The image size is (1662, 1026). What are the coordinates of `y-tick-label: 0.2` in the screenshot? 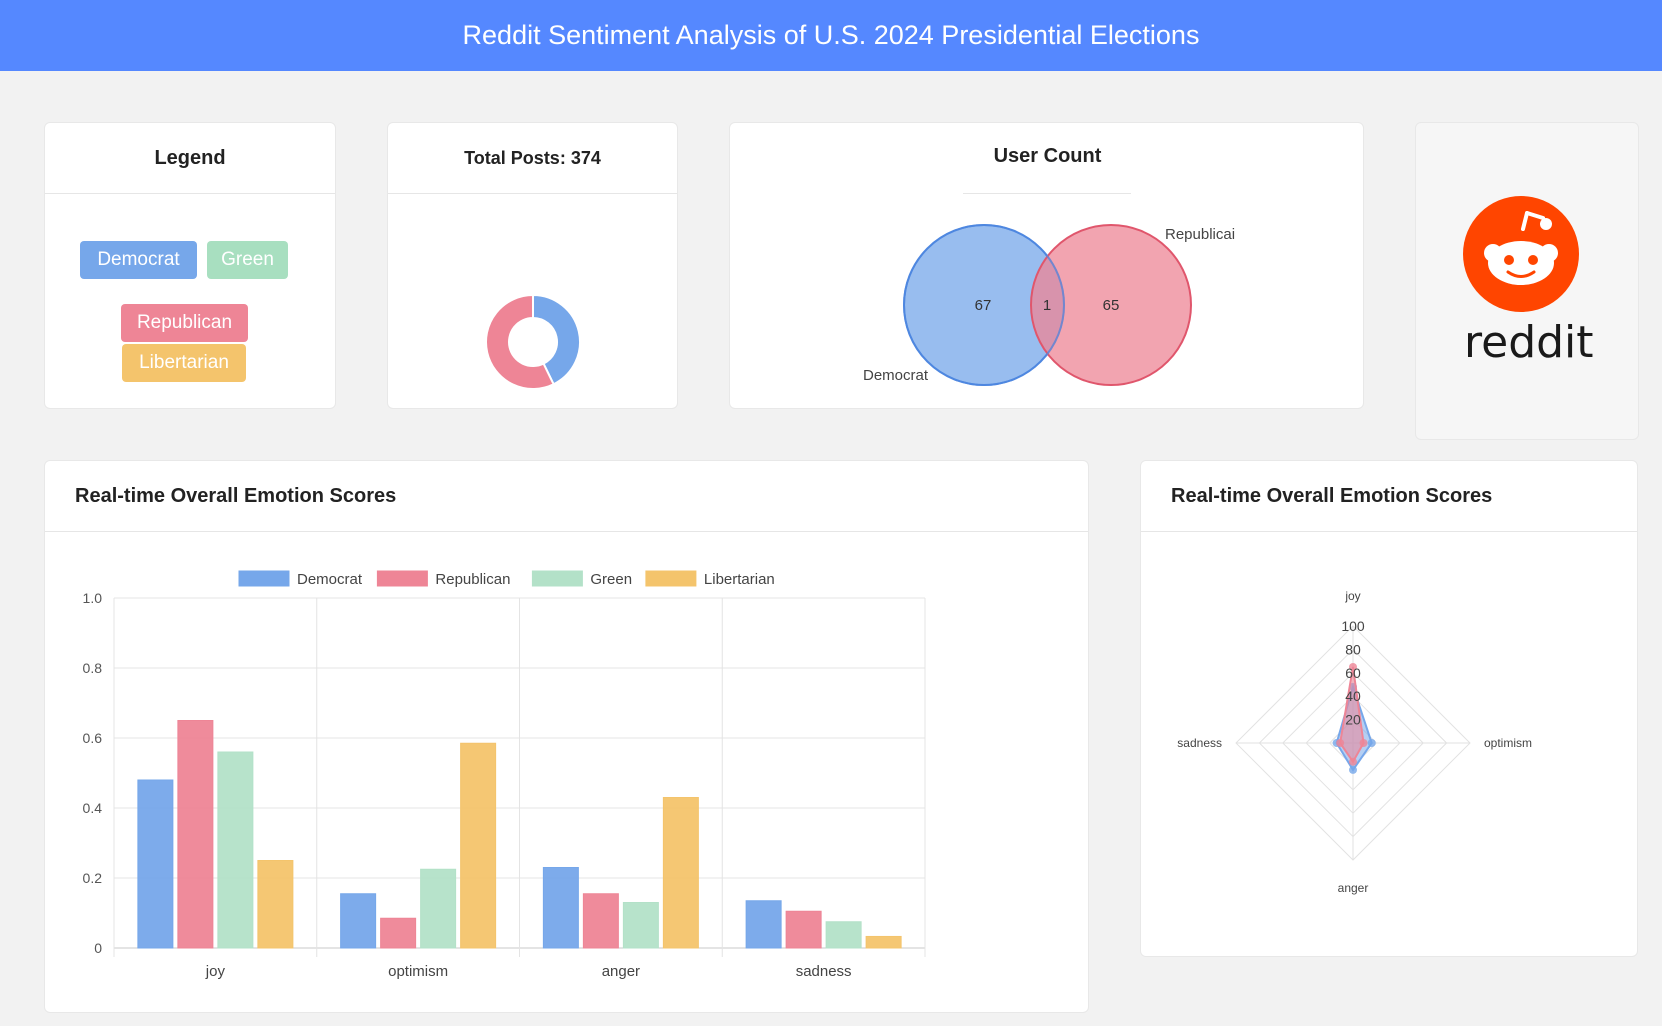 It's located at (93, 878).